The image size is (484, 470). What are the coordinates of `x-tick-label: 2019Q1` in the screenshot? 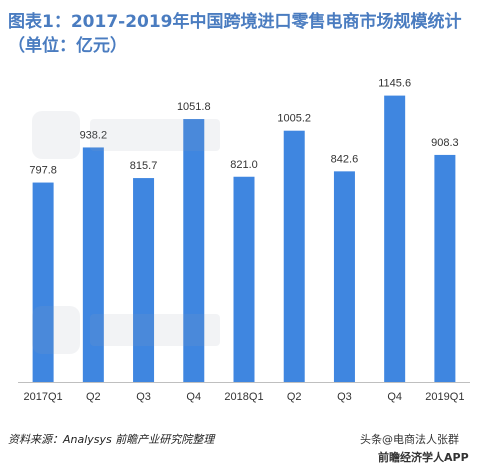 It's located at (444, 397).